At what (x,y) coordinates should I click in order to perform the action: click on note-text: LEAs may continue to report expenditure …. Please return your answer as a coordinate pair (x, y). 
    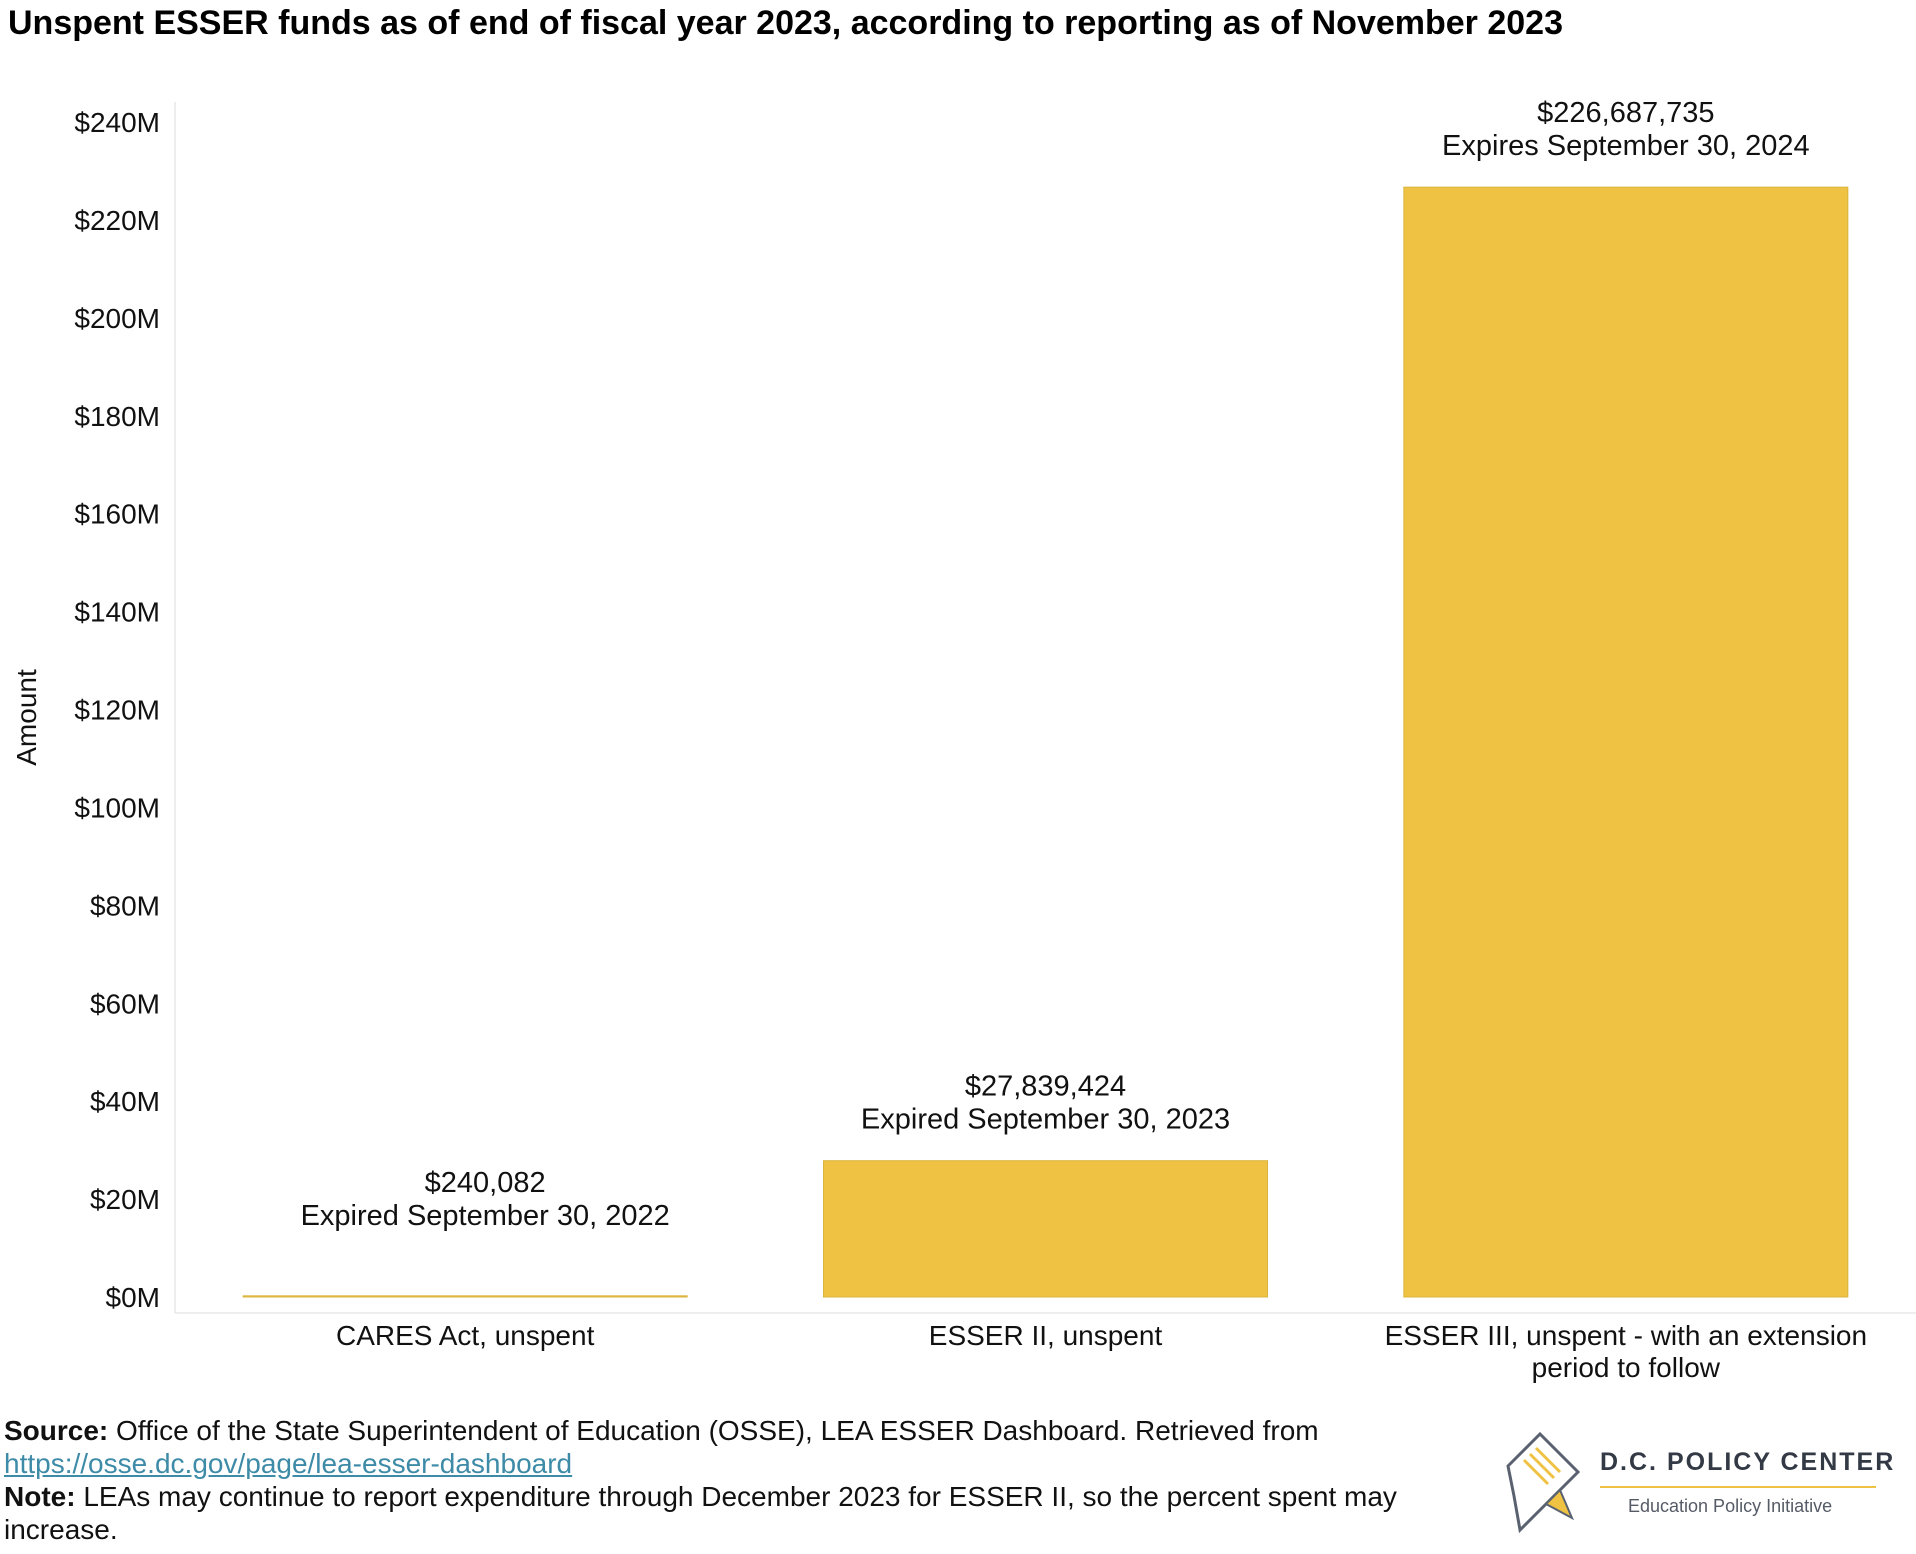
    Looking at the image, I should click on (700, 1513).